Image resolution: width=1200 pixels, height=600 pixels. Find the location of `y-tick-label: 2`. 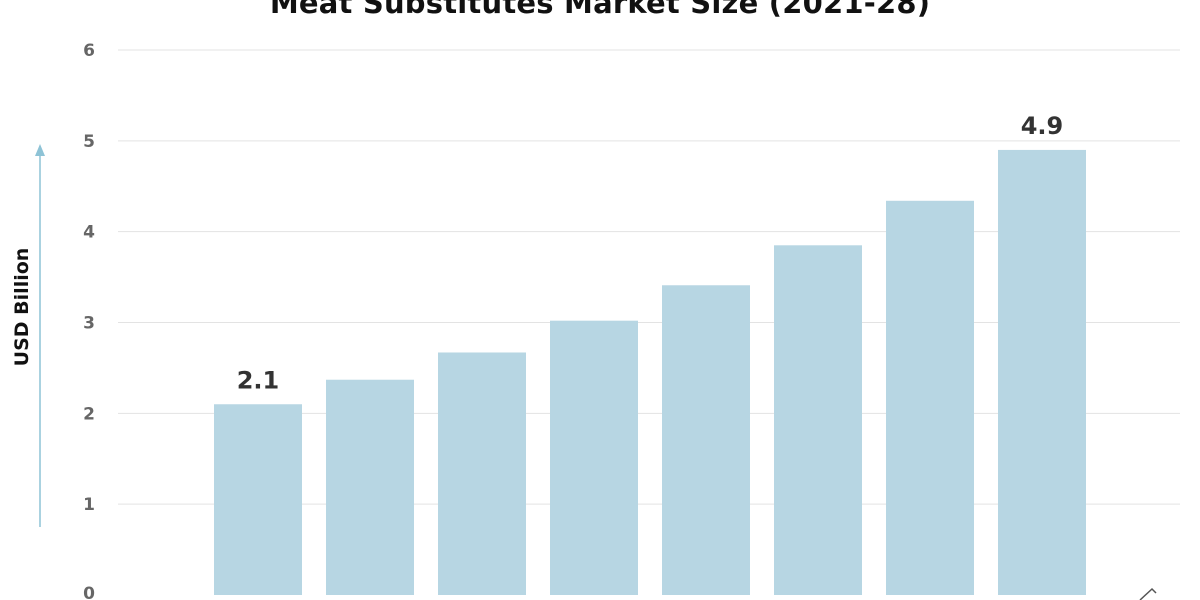

y-tick-label: 2 is located at coordinates (89, 414).